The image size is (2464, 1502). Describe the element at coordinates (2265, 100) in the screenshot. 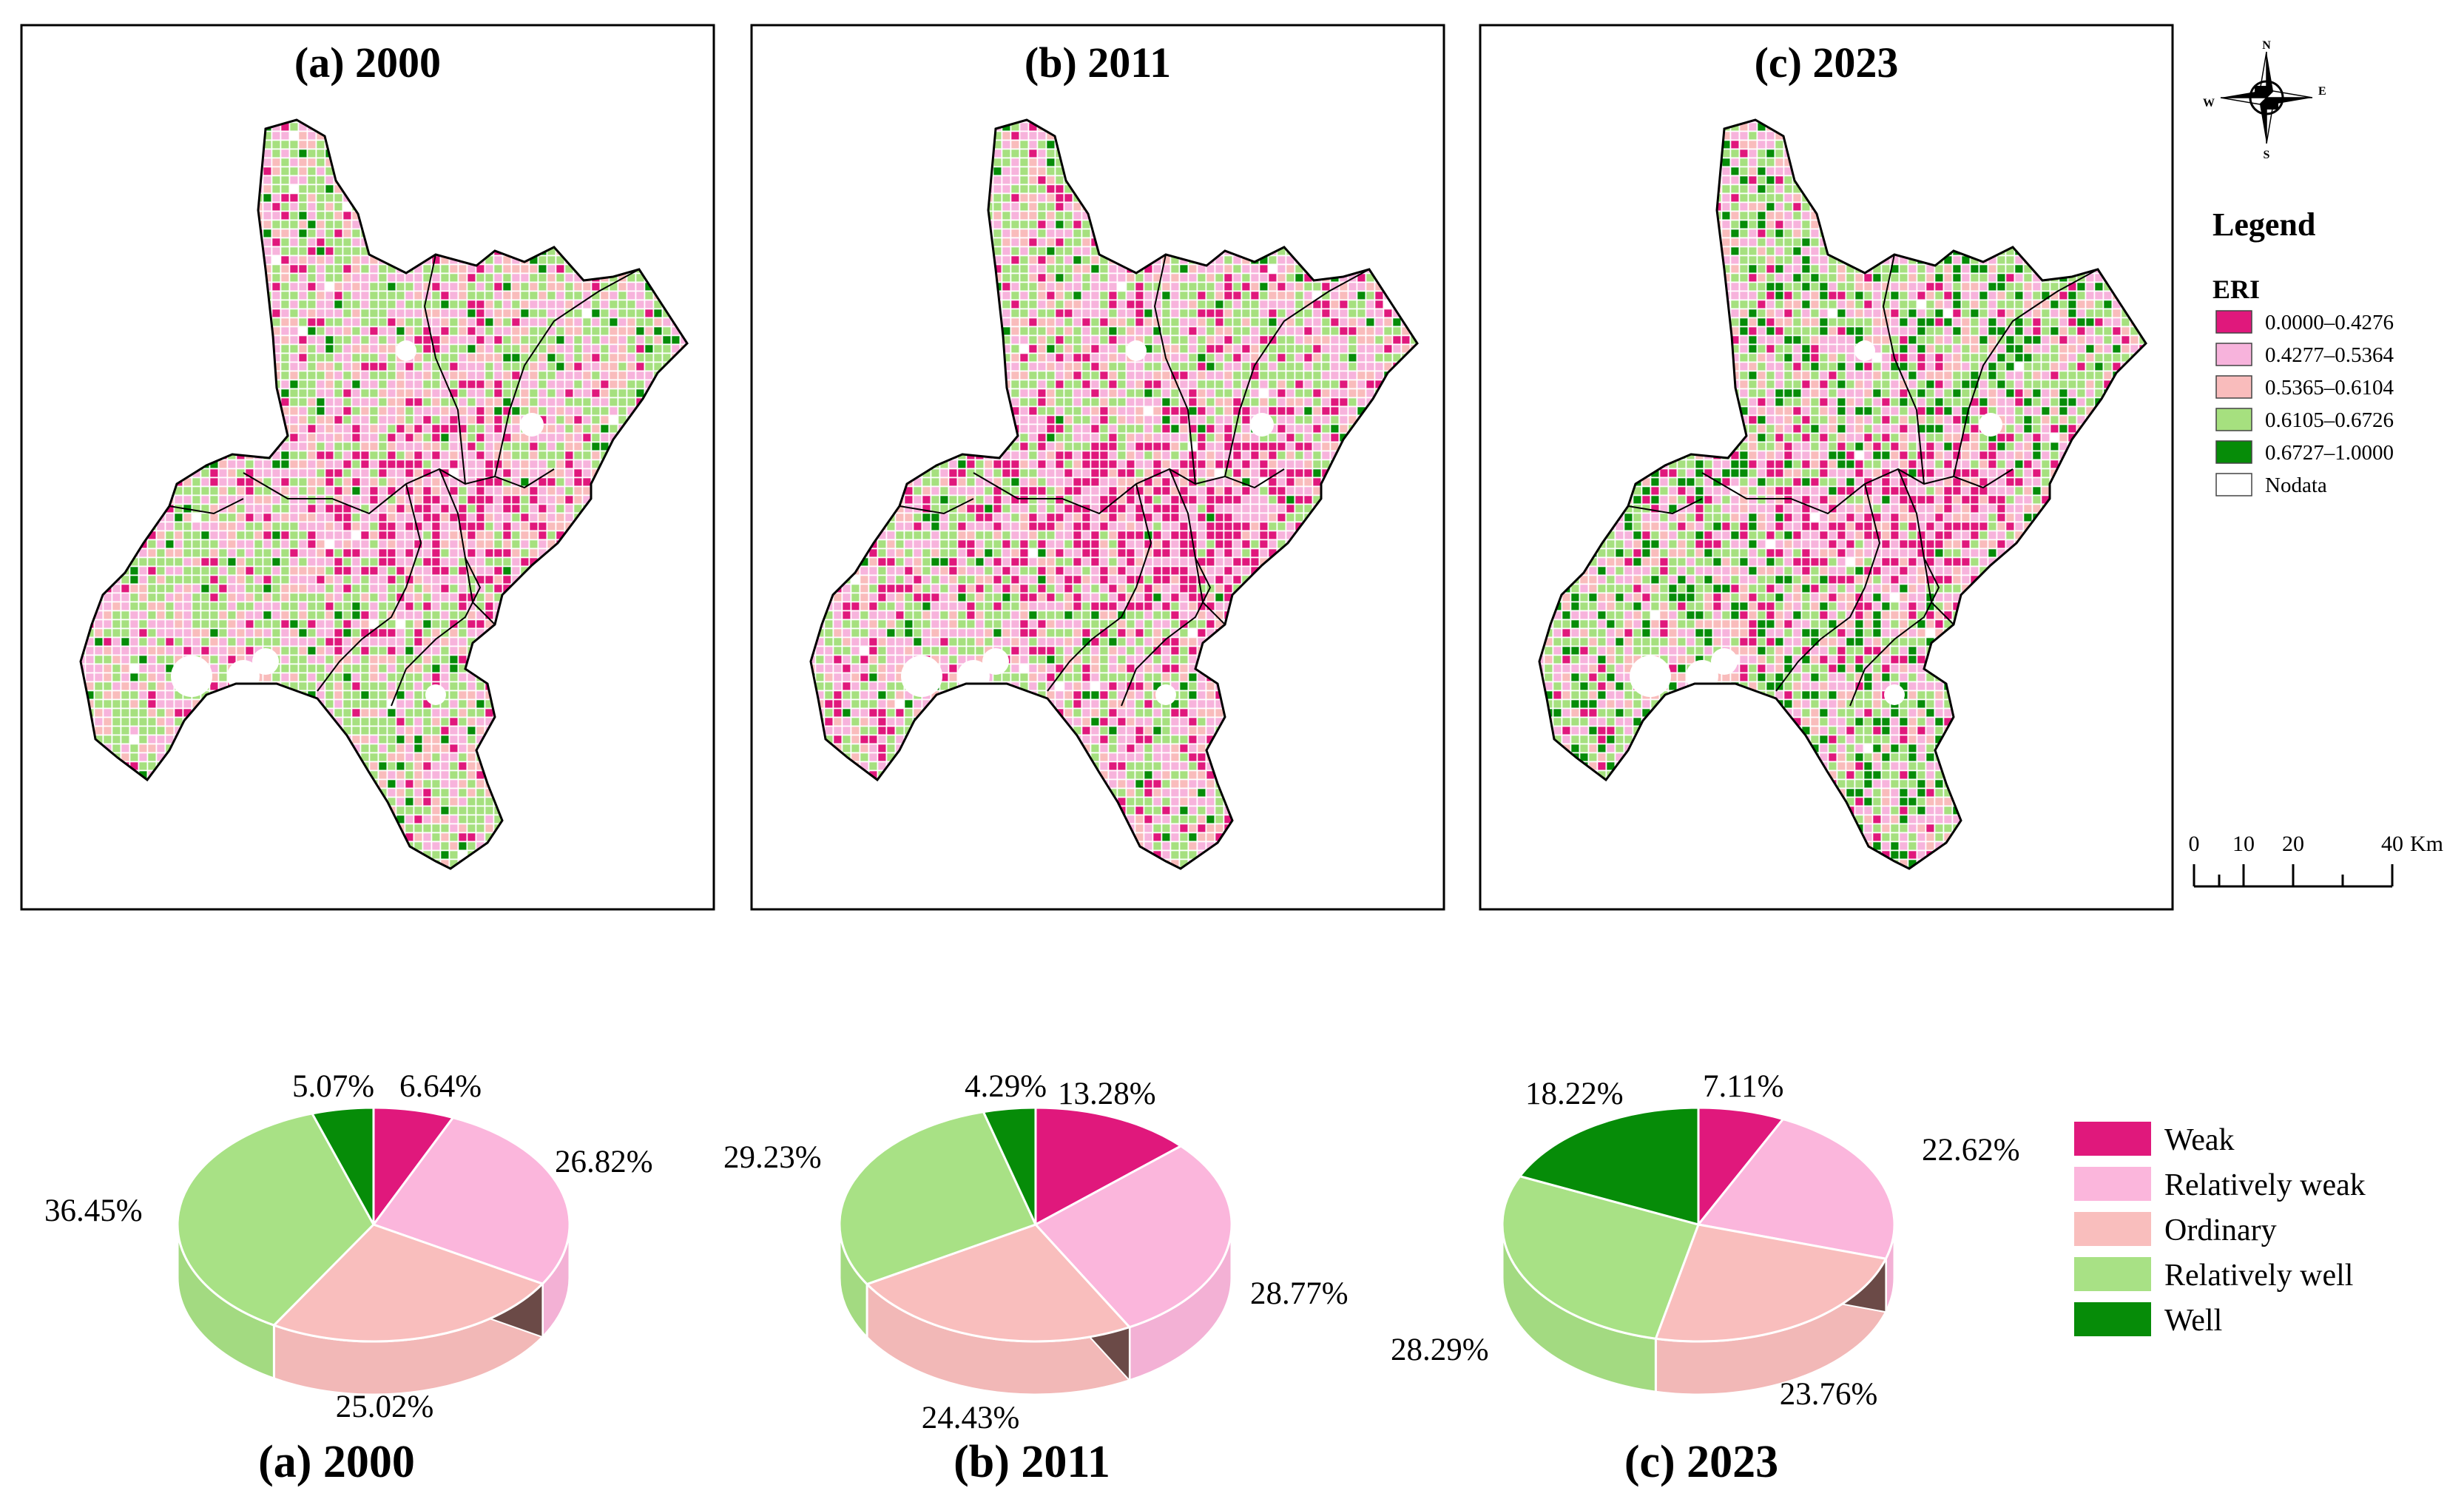

I see `north-arrow-icon: N S E W` at that location.